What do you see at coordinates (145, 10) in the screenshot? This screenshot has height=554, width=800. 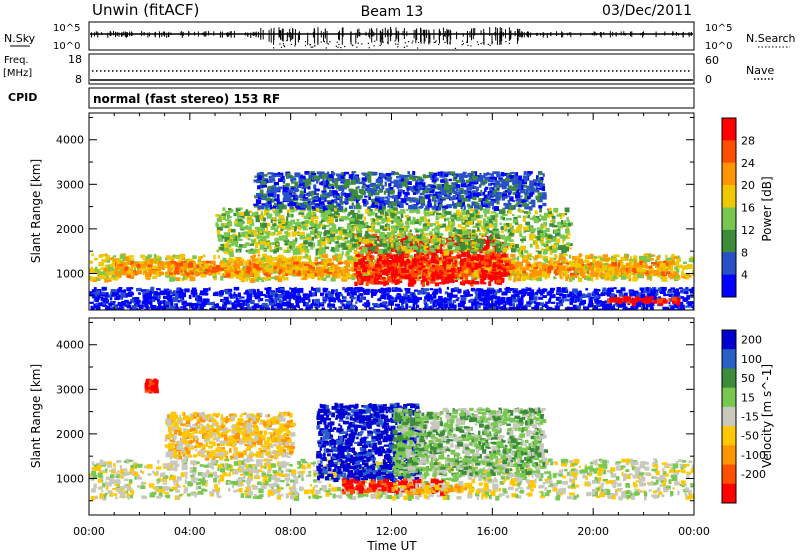 I see `station-title: Unwin (fitACF)` at bounding box center [145, 10].